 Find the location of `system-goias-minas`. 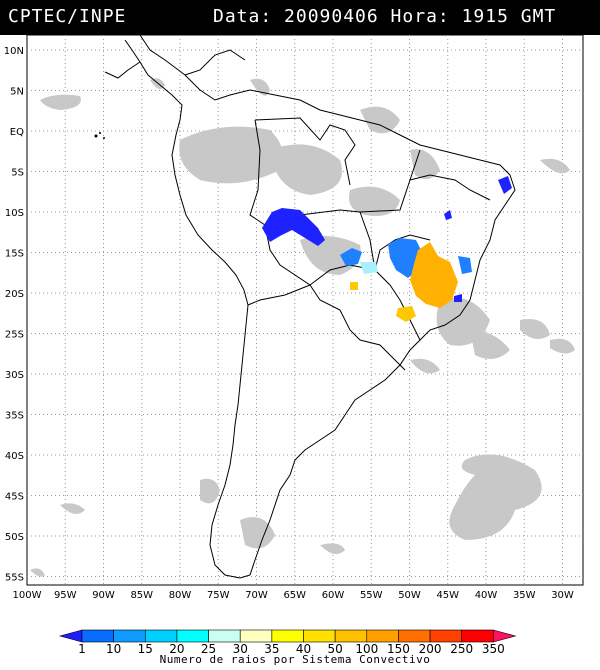

system-goias-minas is located at coordinates (434, 275).